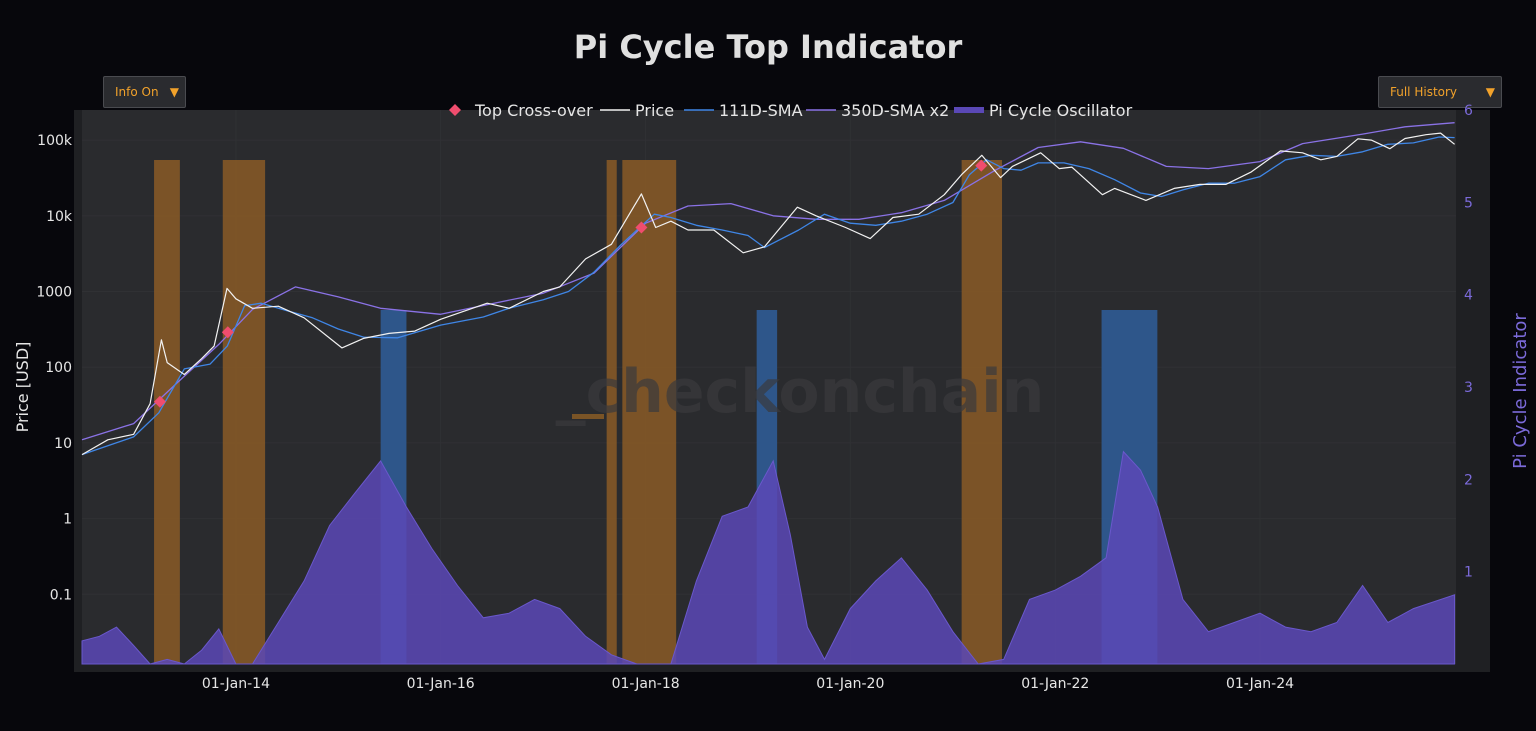  Describe the element at coordinates (236, 684) in the screenshot. I see `x-tick-label: 01-Jan-14` at that location.